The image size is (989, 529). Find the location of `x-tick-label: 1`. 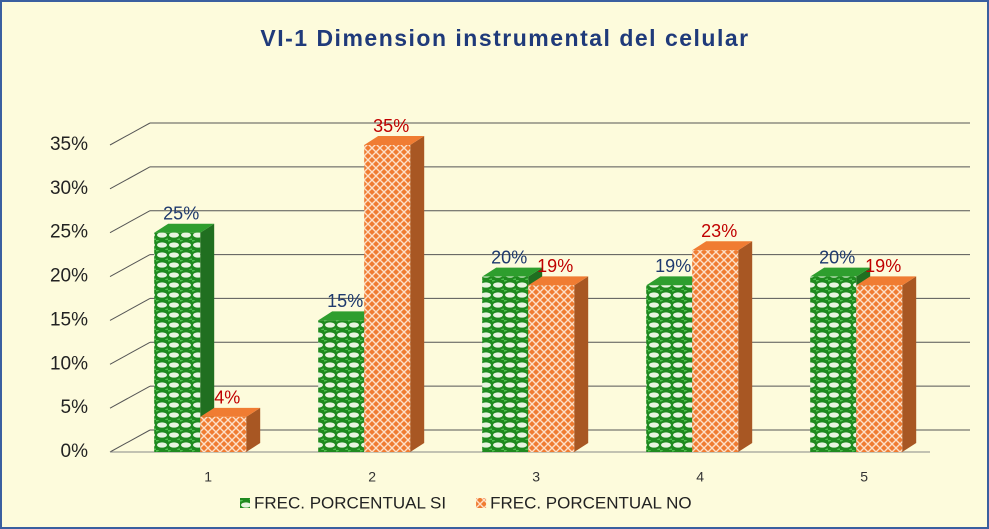

x-tick-label: 1 is located at coordinates (208, 477).